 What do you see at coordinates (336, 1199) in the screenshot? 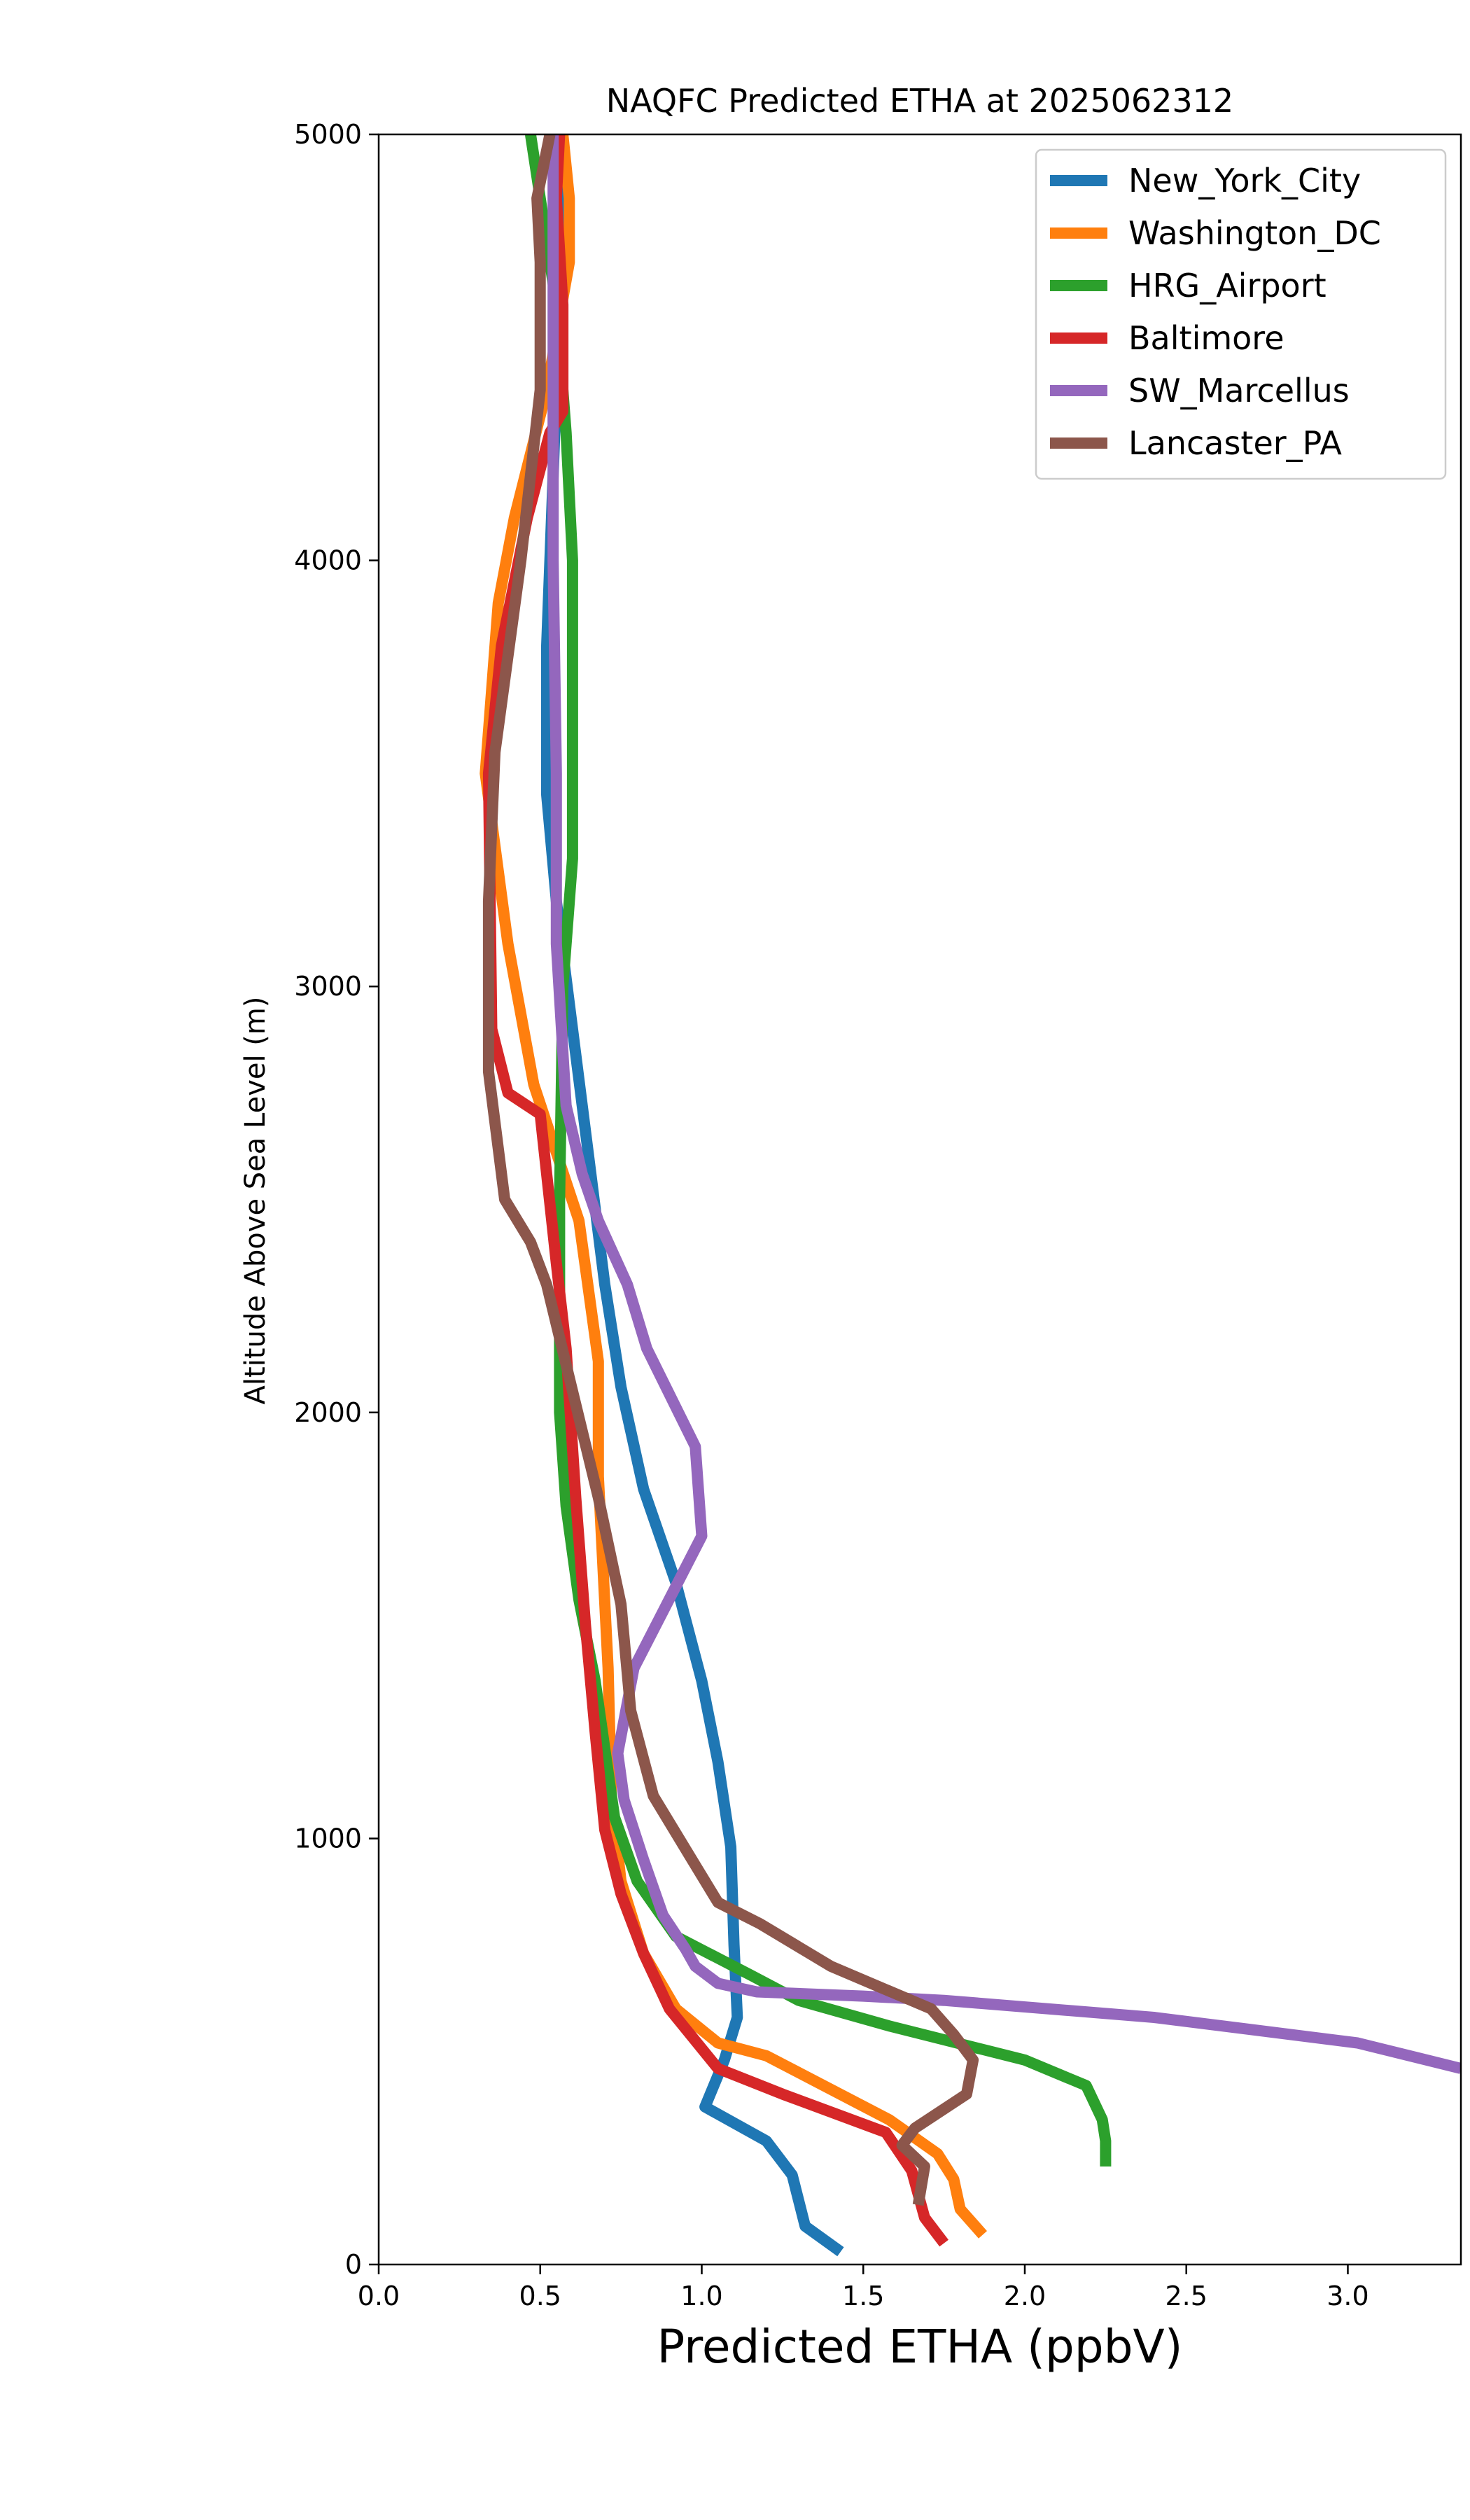
I see `y-axis: 0 1000 2000 3000 4000 5000` at bounding box center [336, 1199].